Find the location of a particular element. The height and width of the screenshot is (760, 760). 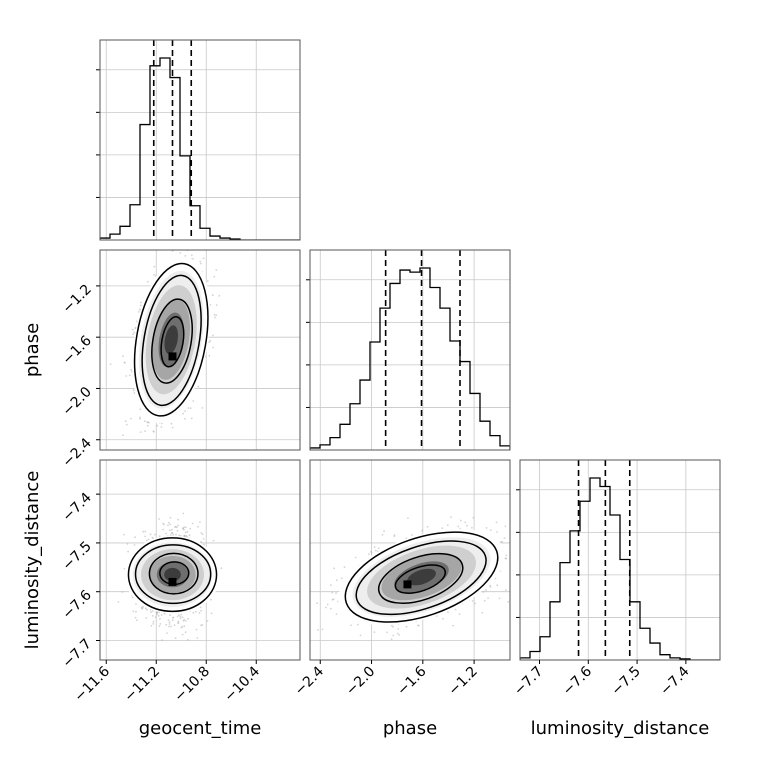

histogram-phase is located at coordinates (410, 358).